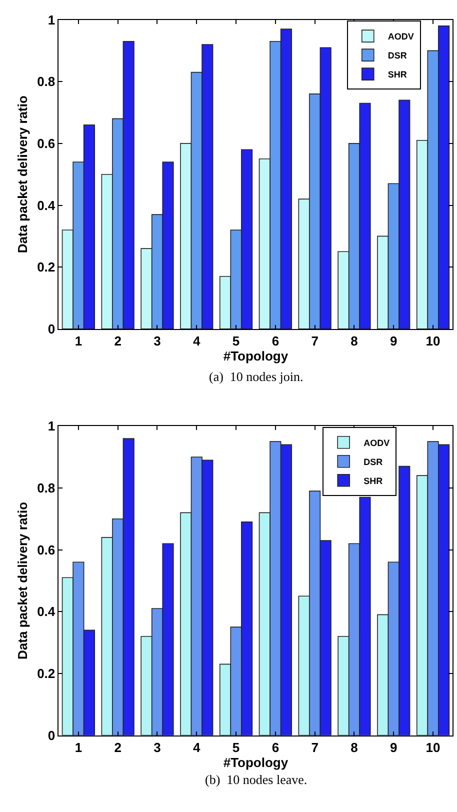  What do you see at coordinates (256, 376) in the screenshot?
I see `text: (a) 10 nodes join.` at bounding box center [256, 376].